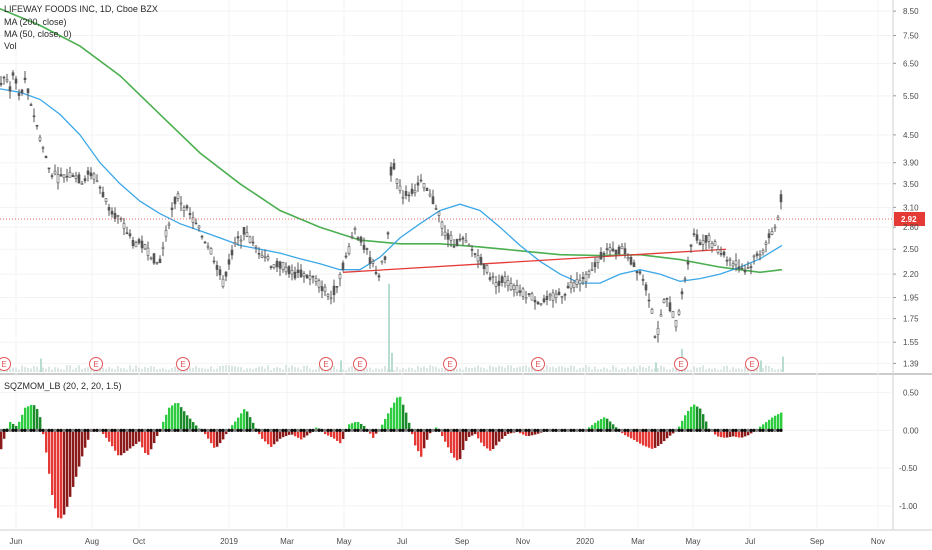 This screenshot has height=550, width=932. Describe the element at coordinates (909, 219) in the screenshot. I see `last-price-badge` at that location.